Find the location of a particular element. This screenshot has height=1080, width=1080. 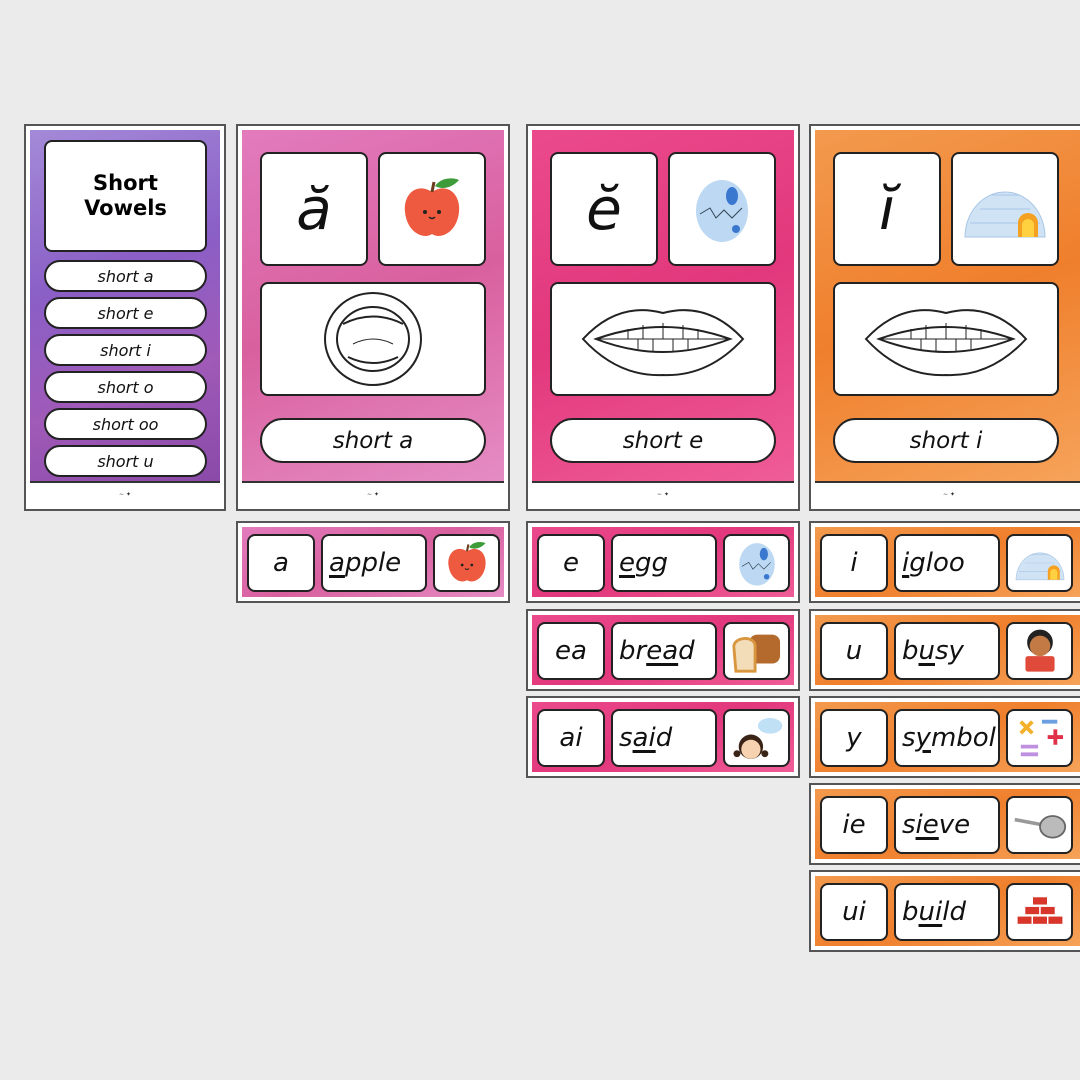

grapheme-box: u is located at coordinates (854, 651).